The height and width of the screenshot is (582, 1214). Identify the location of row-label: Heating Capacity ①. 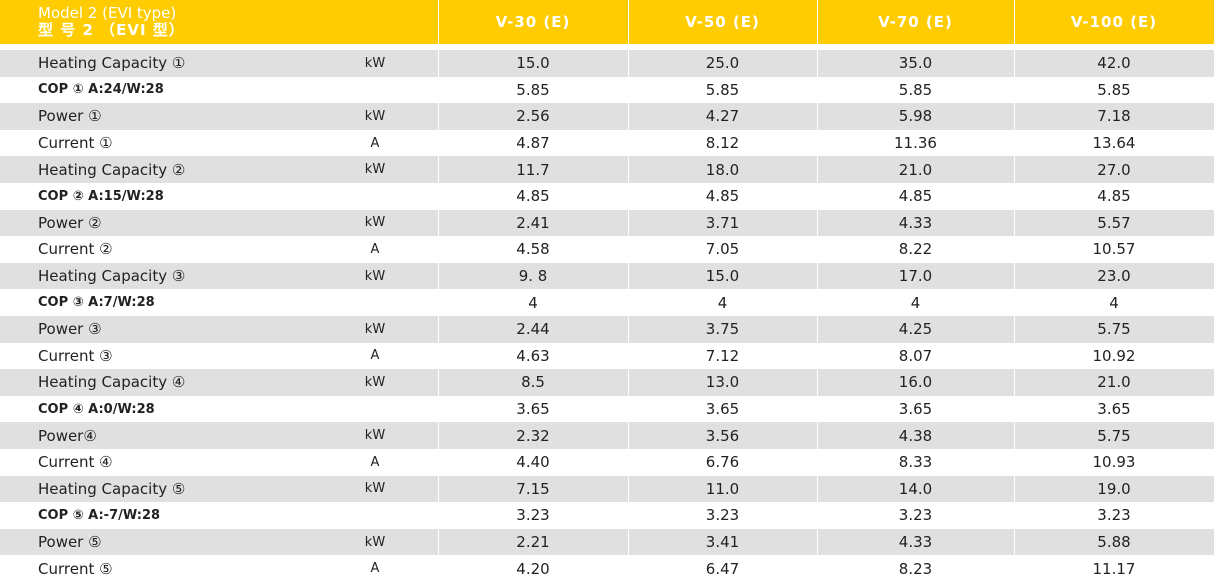
(112, 63).